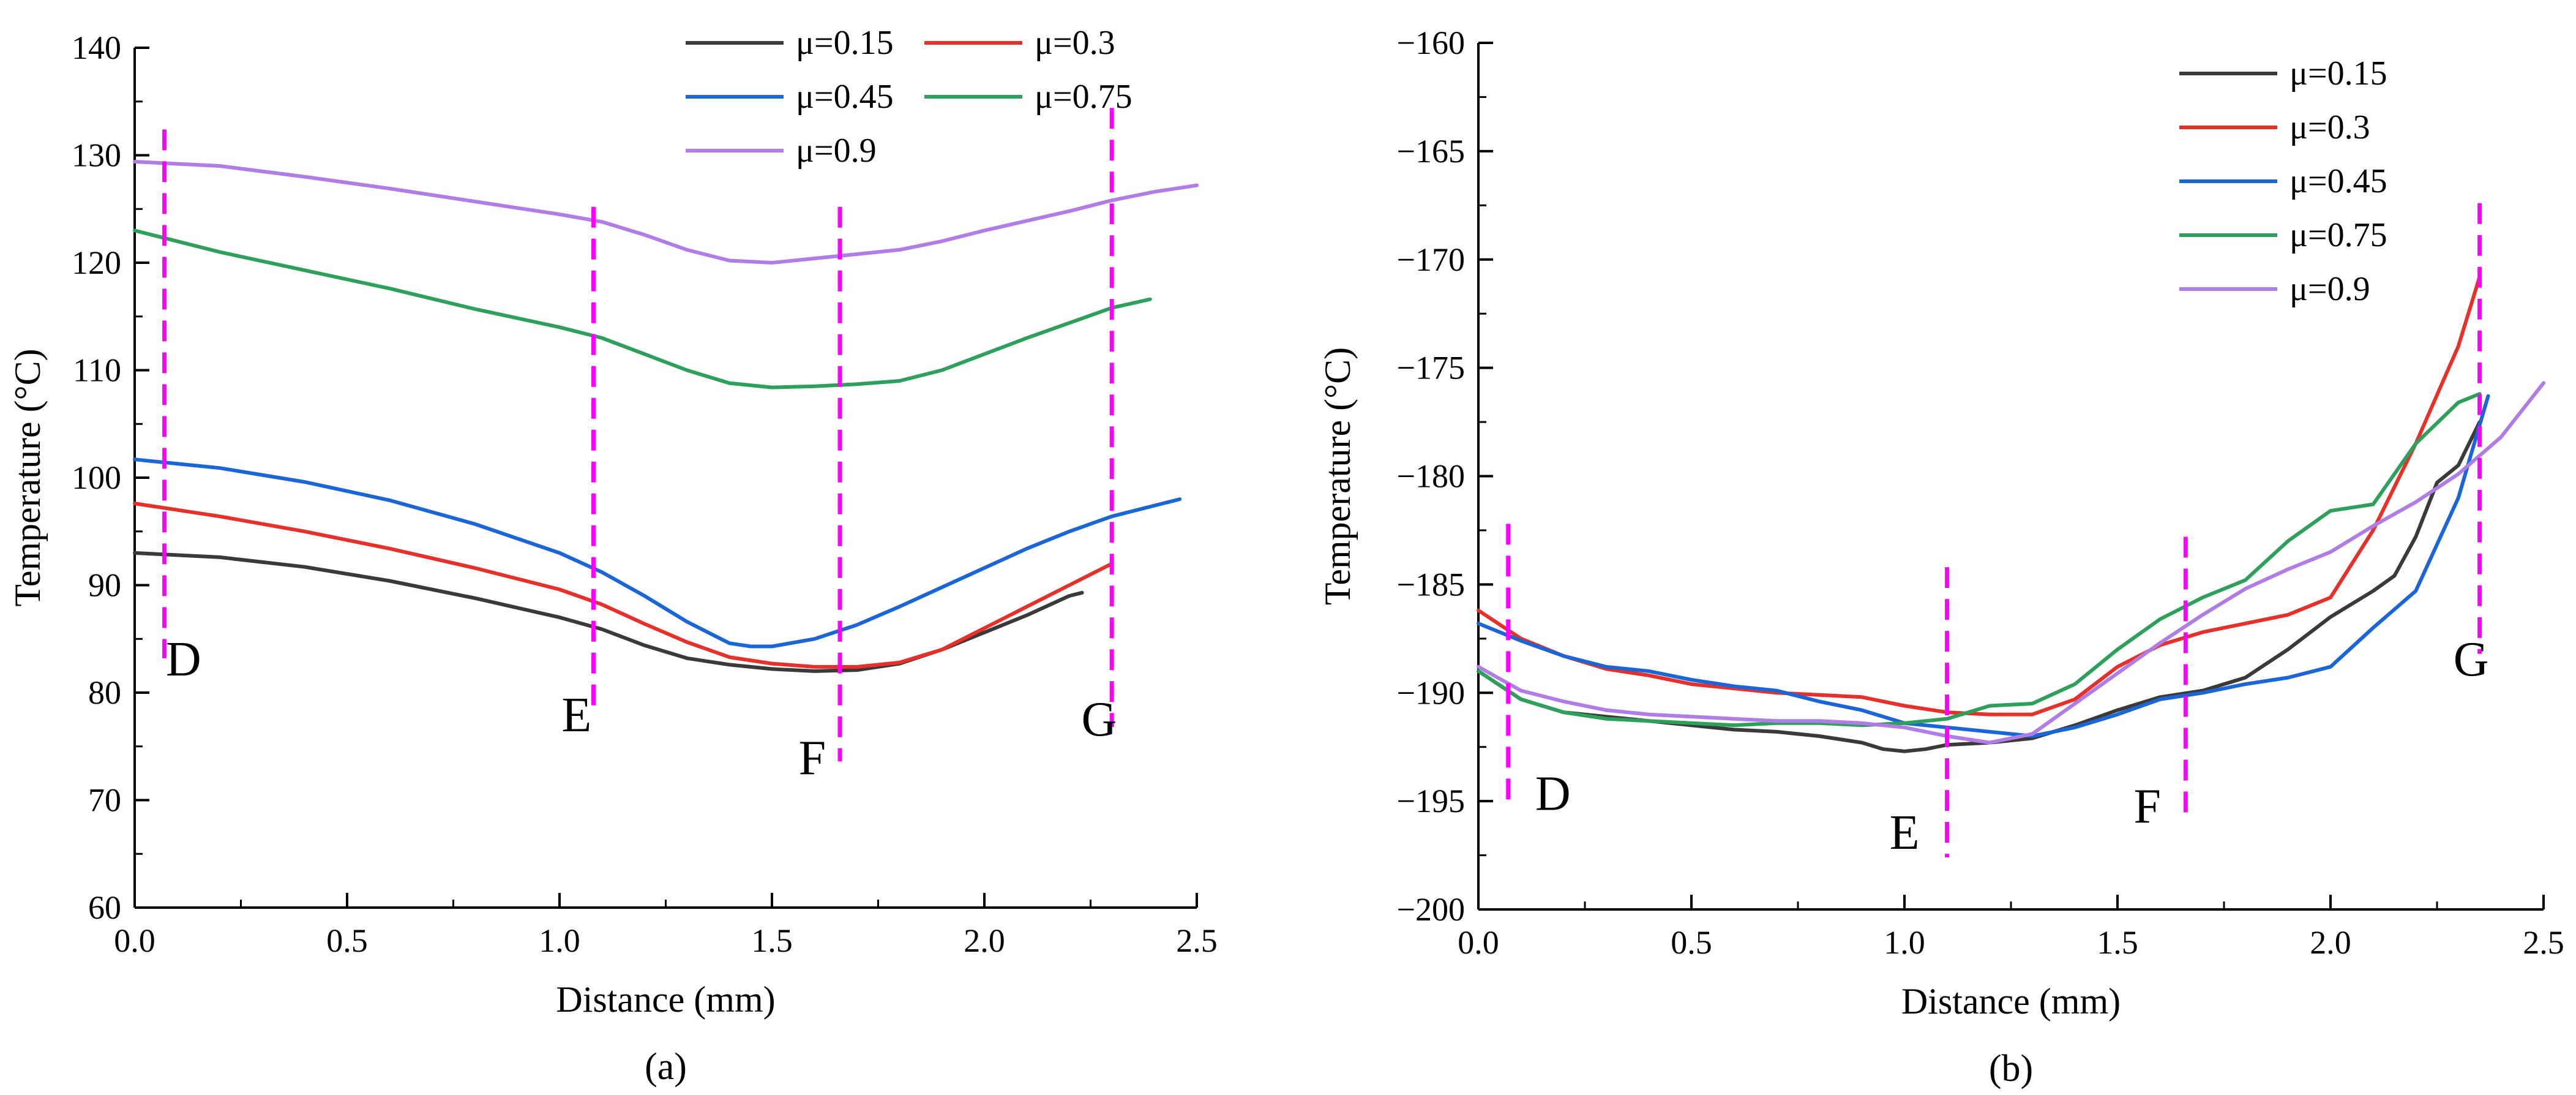  I want to click on y-tick-label: −170, so click(1431, 259).